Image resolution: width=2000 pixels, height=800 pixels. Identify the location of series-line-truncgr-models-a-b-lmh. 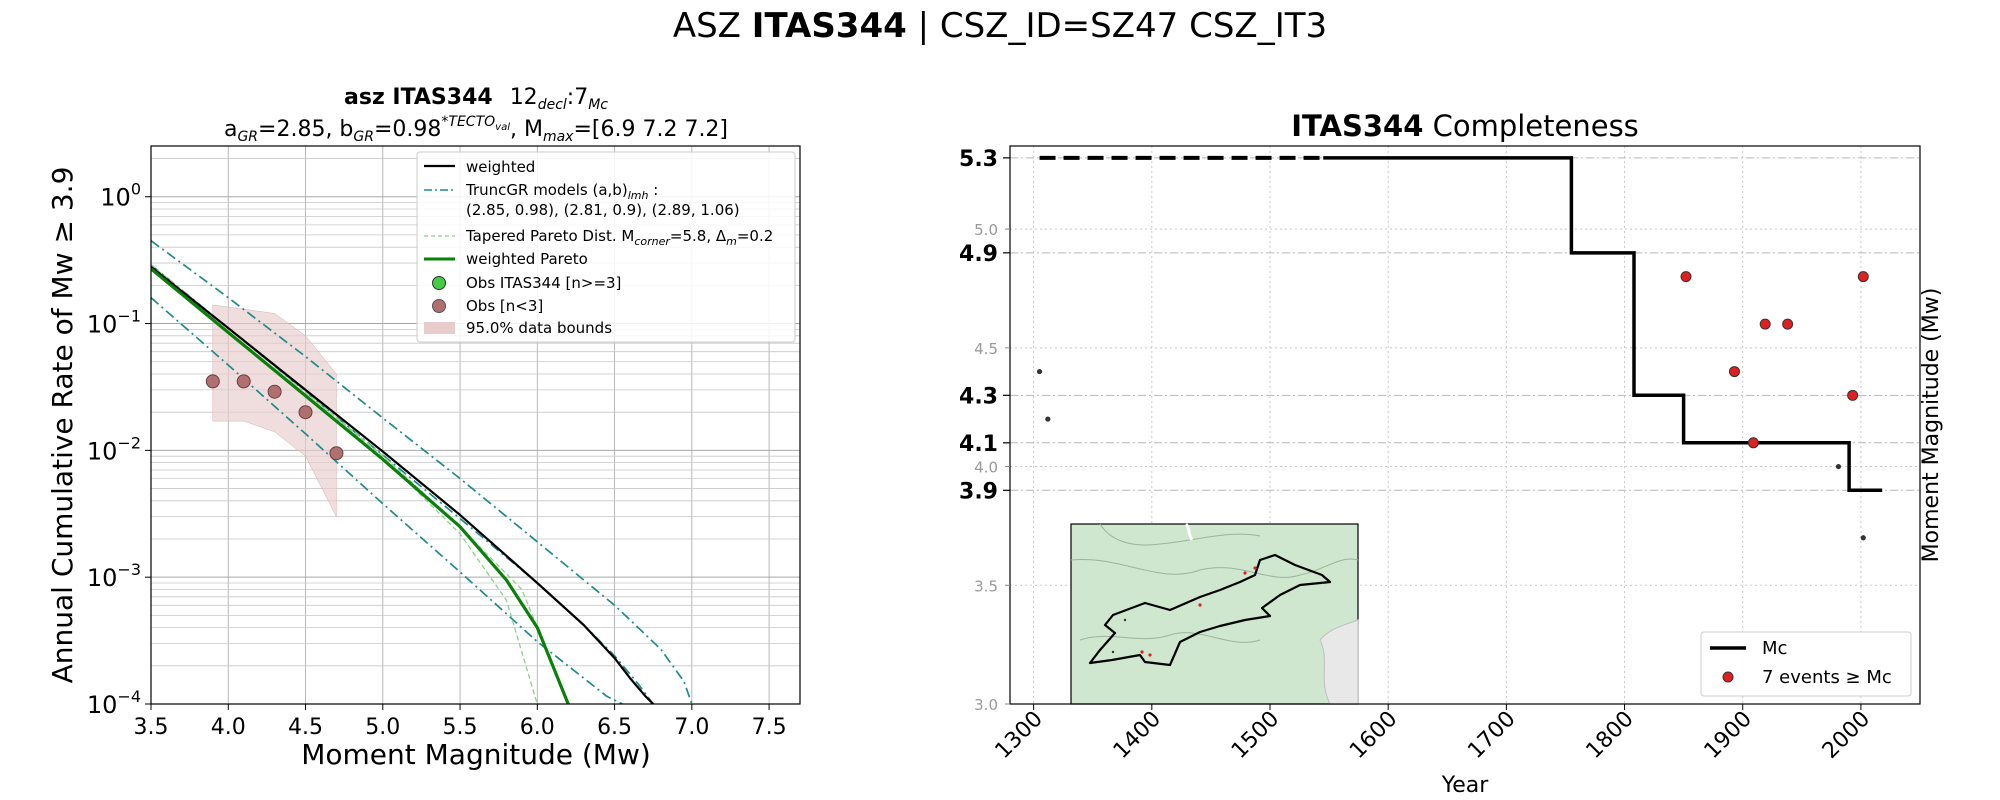
(387, 500).